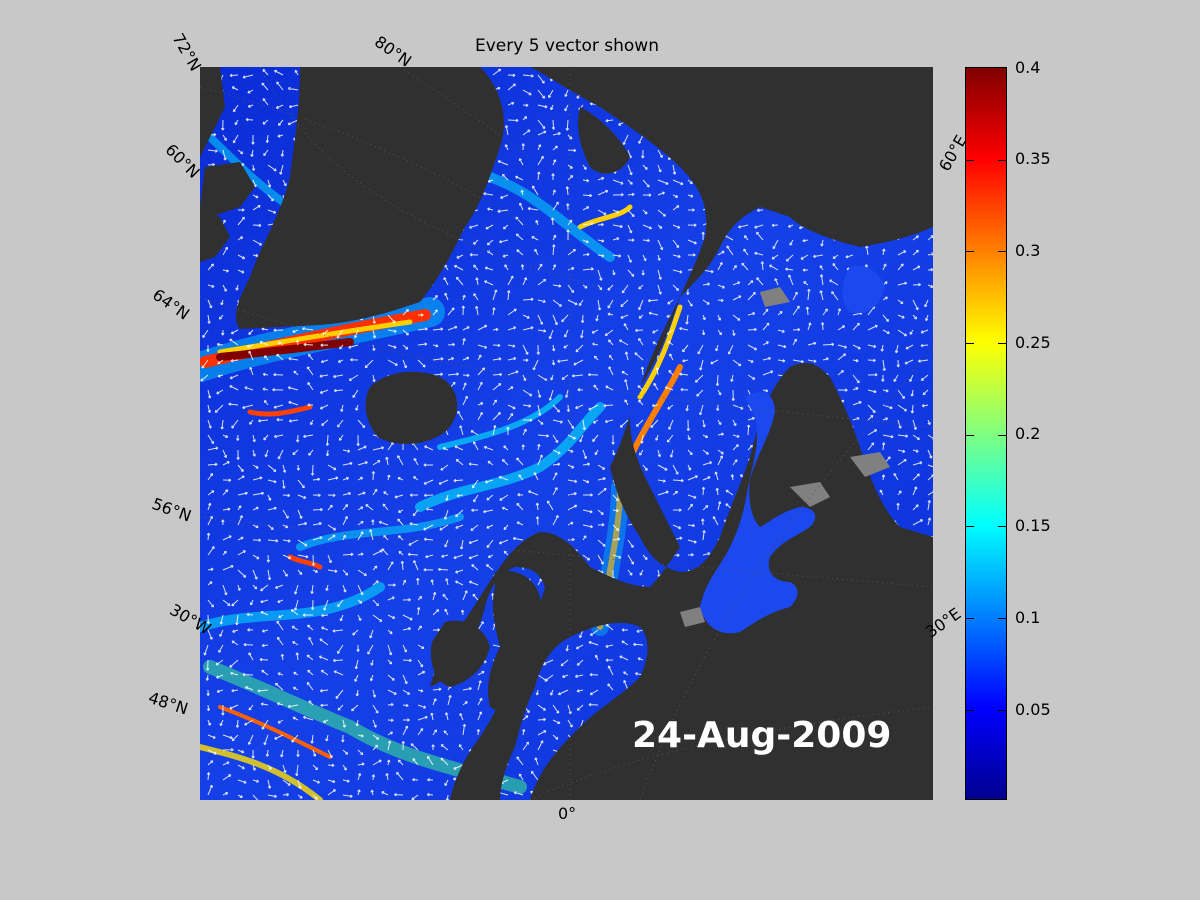  I want to click on canada-land, so click(212, 112).